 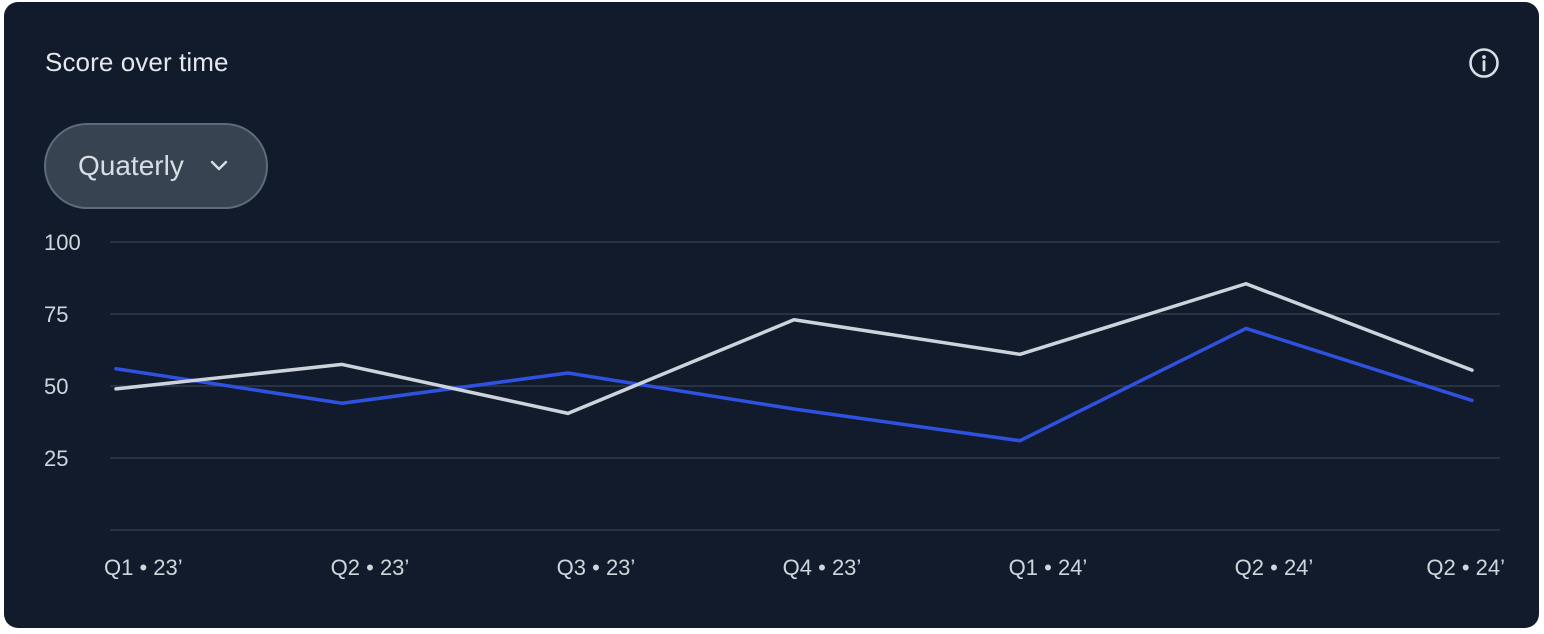 What do you see at coordinates (219, 165) in the screenshot?
I see `chevron-down-icon` at bounding box center [219, 165].